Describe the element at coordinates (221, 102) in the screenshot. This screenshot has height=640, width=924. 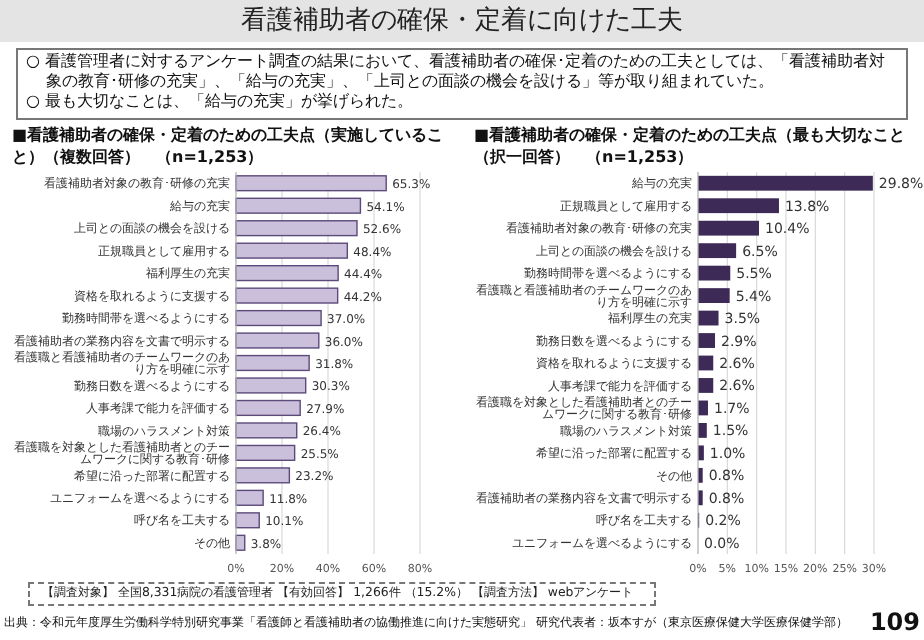
I see `text: ○ 最も大切なことは、「給与の充実」が挙げられた。` at that location.